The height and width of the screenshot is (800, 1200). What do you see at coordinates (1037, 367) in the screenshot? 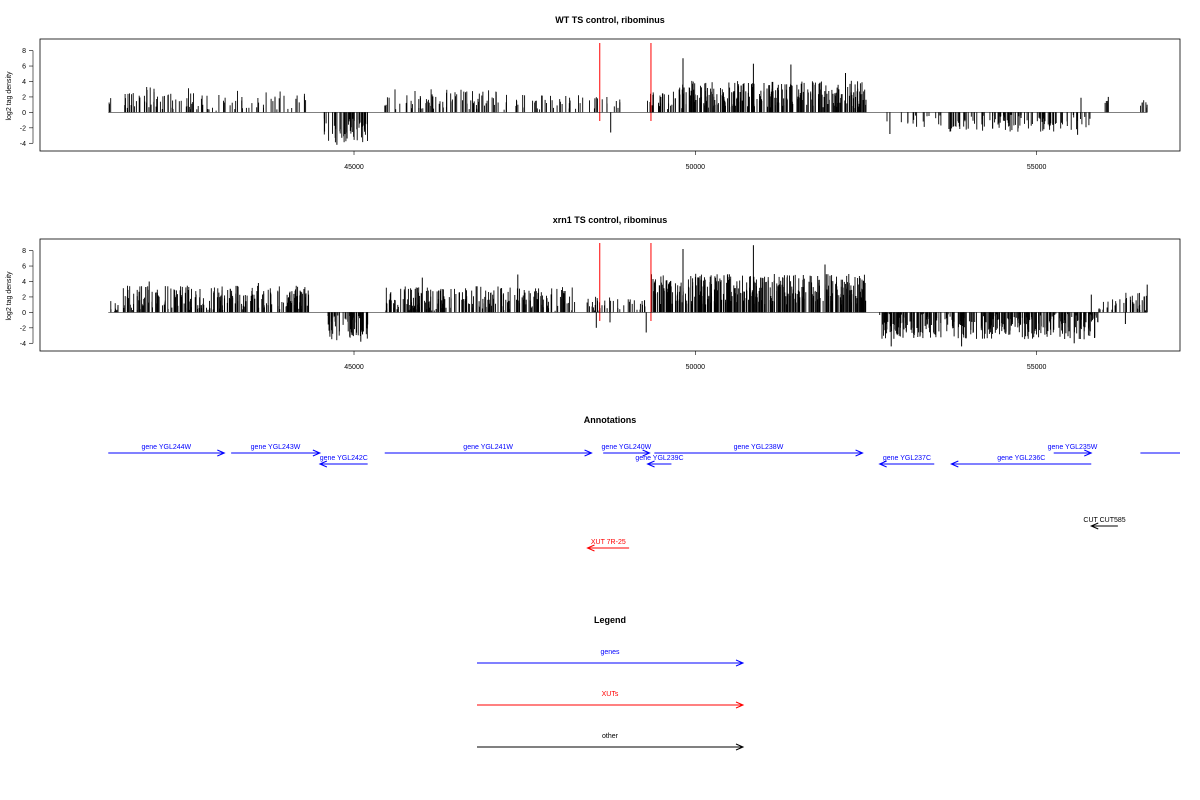
I see `xrn1-x-tick-label: 55000` at bounding box center [1037, 367].